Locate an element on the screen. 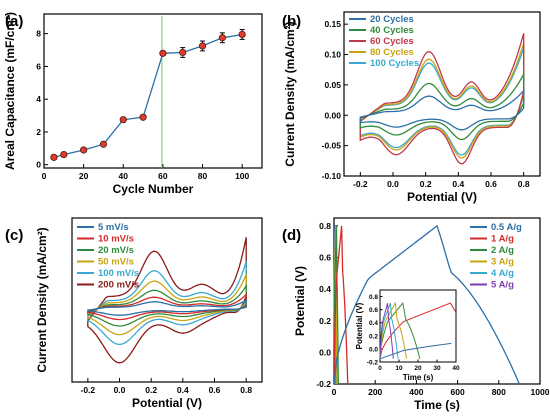 This screenshot has width=550, height=419. y-axis-title: Areal Capacitance (mF/cm²) is located at coordinates (10, 91).